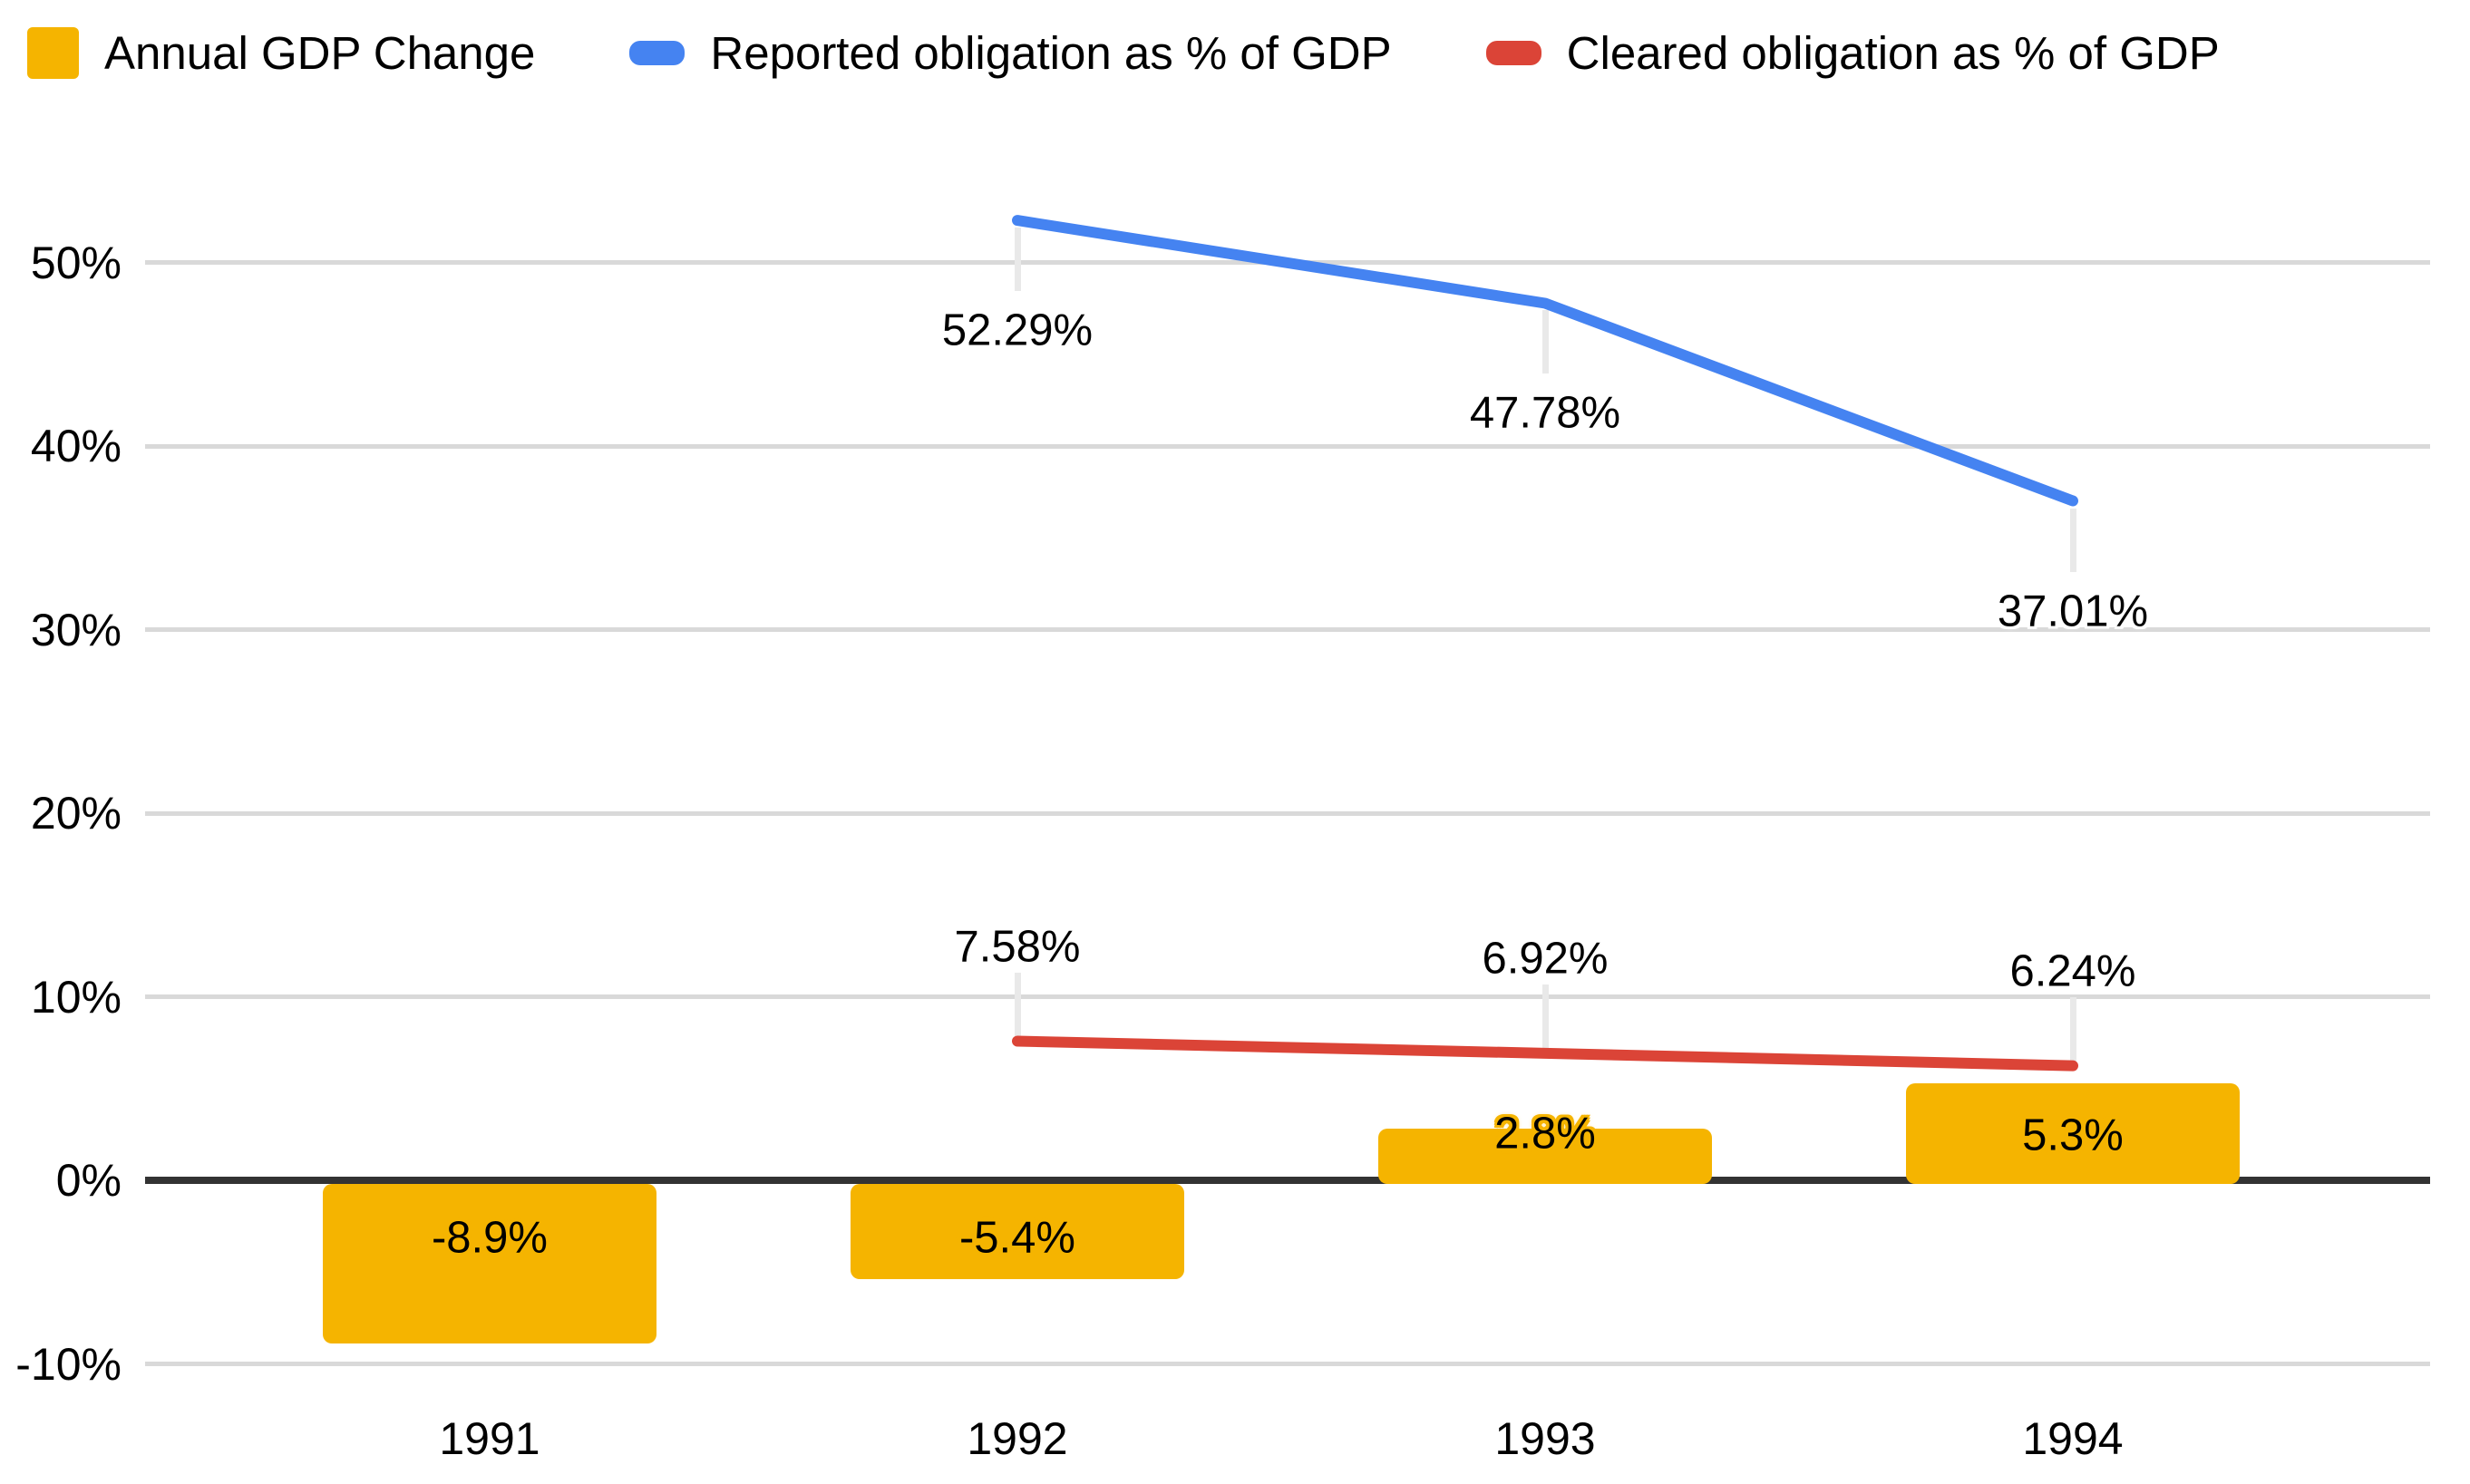 This screenshot has width=2470, height=1484. I want to click on line-value-label: 7.58%, so click(1017, 946).